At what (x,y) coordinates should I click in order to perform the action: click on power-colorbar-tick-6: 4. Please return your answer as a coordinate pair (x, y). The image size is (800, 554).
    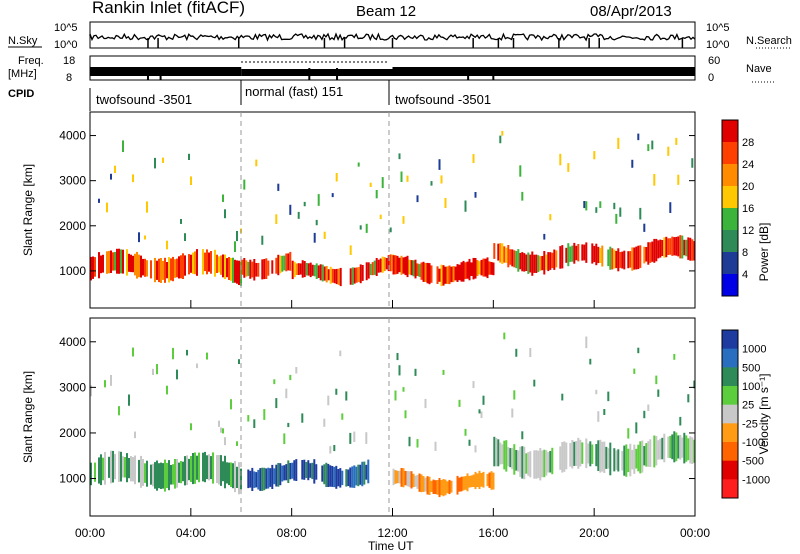
    Looking at the image, I should click on (745, 275).